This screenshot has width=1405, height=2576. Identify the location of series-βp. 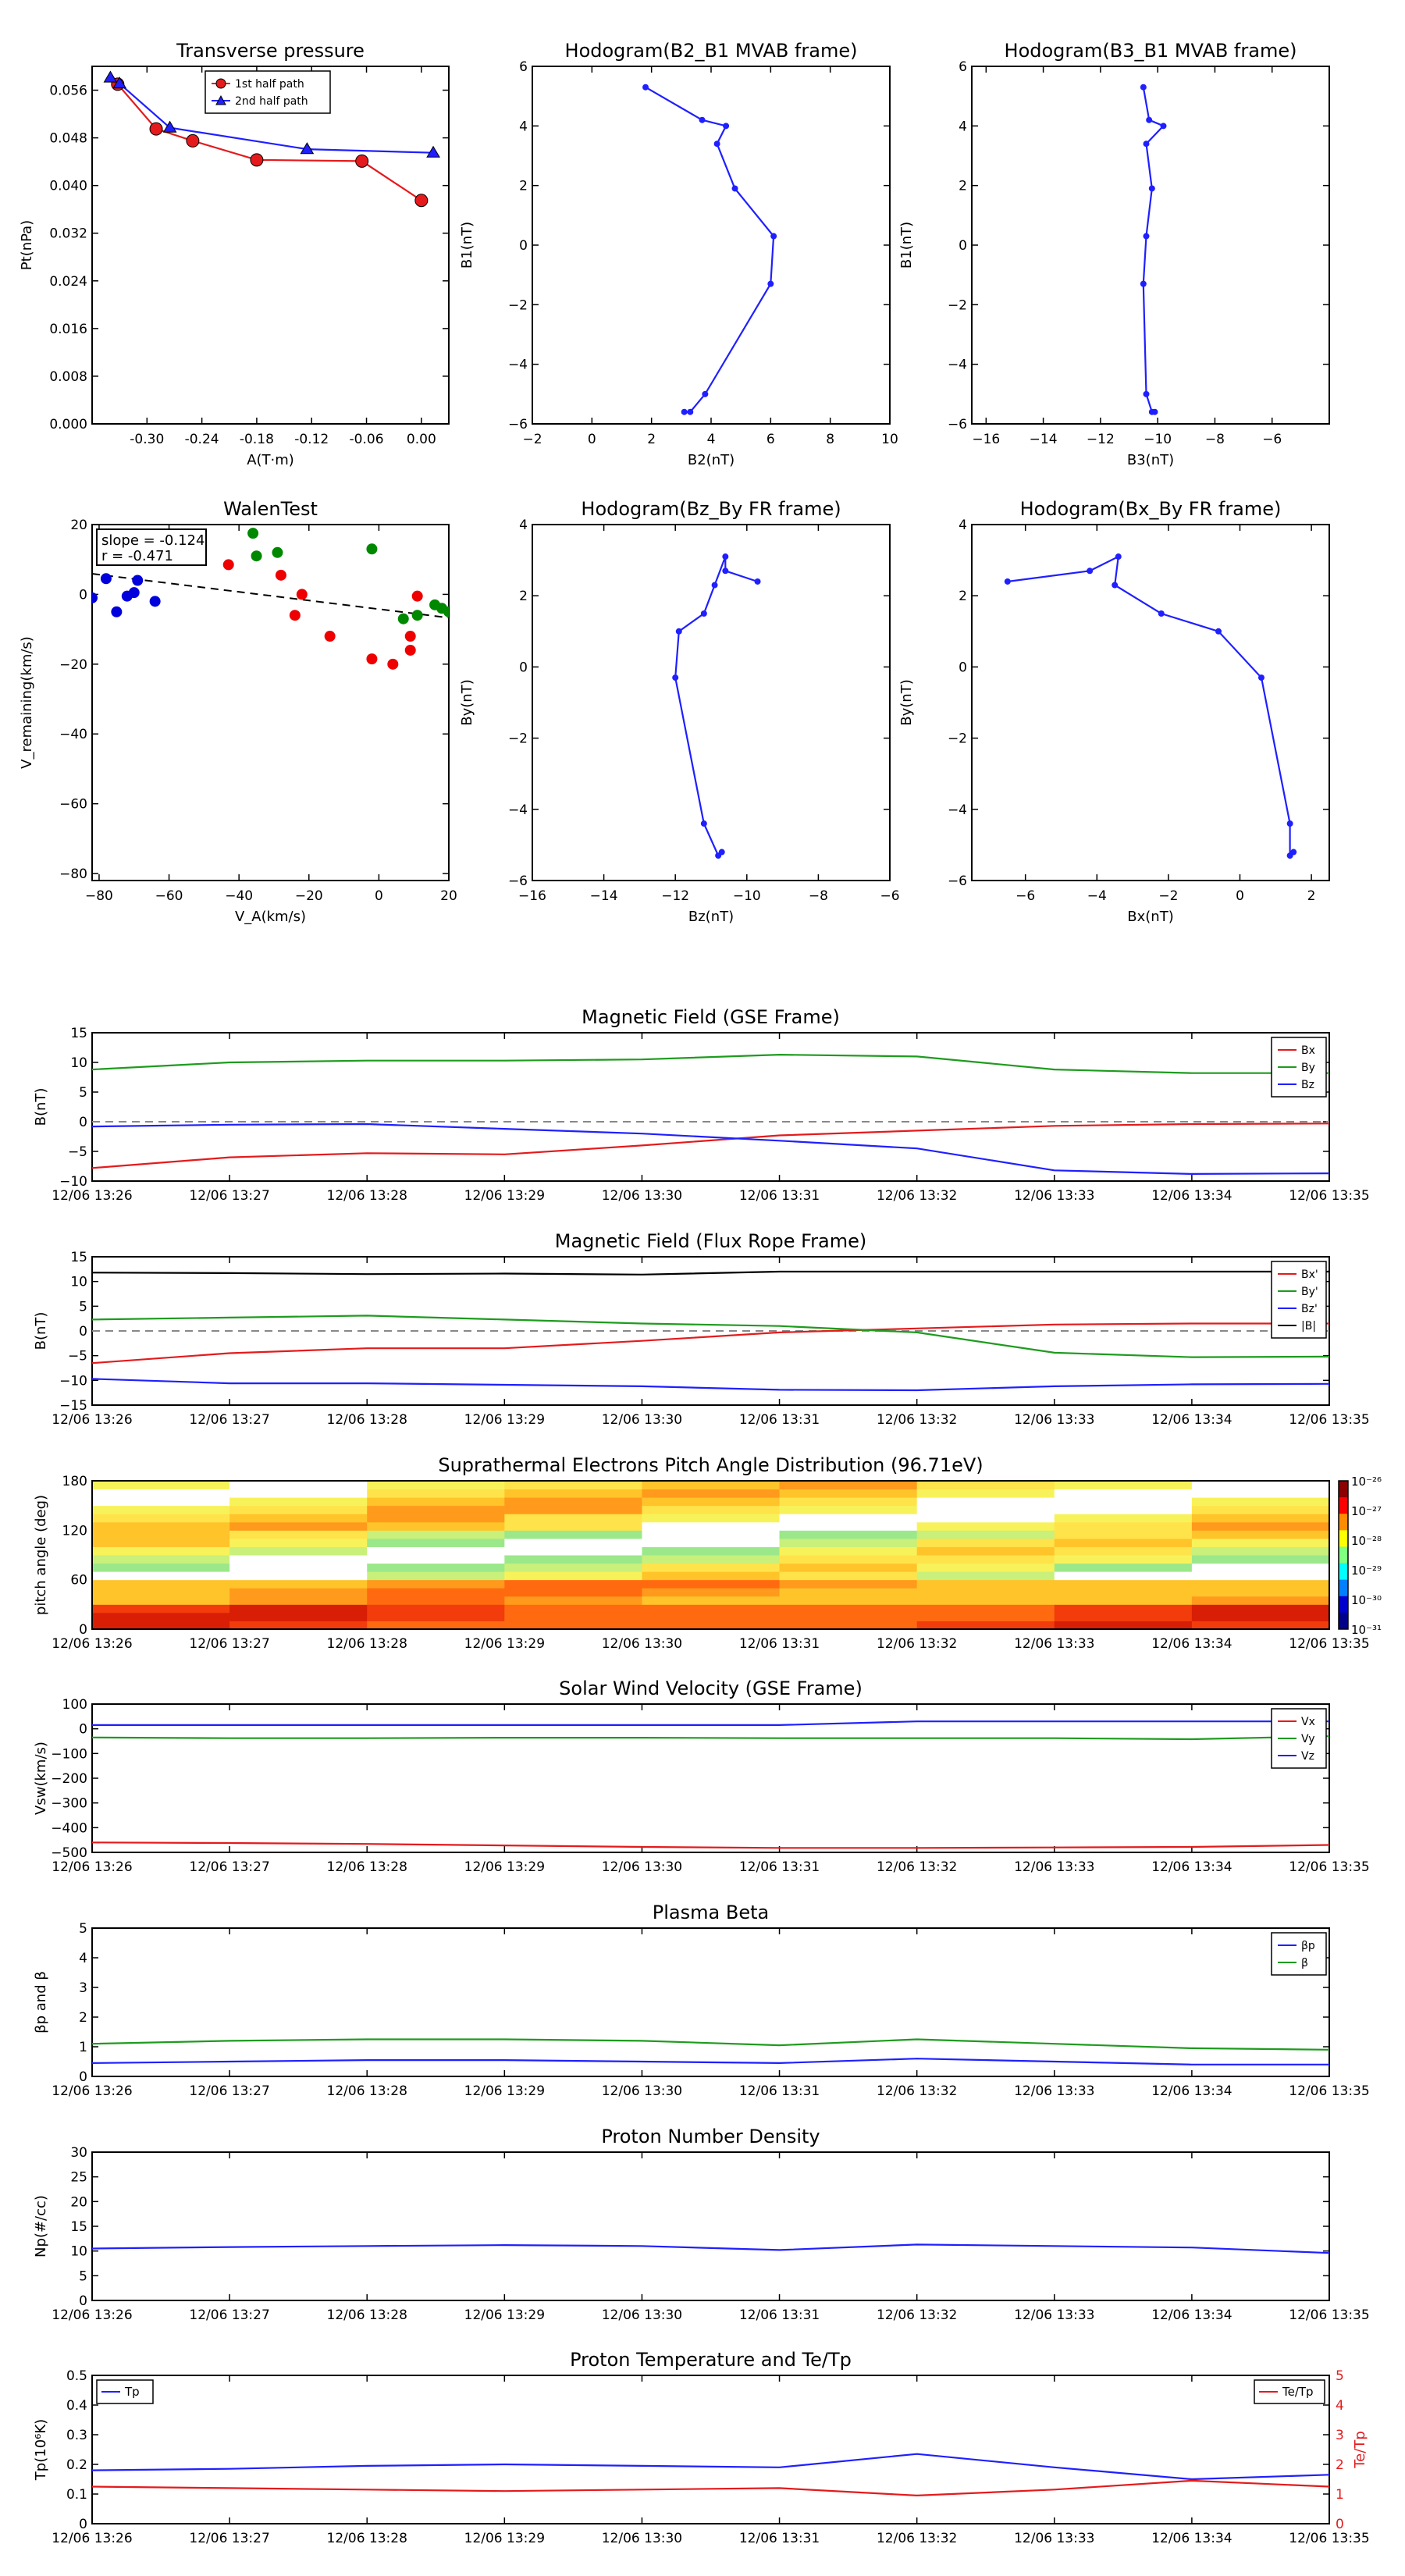
(711, 2061).